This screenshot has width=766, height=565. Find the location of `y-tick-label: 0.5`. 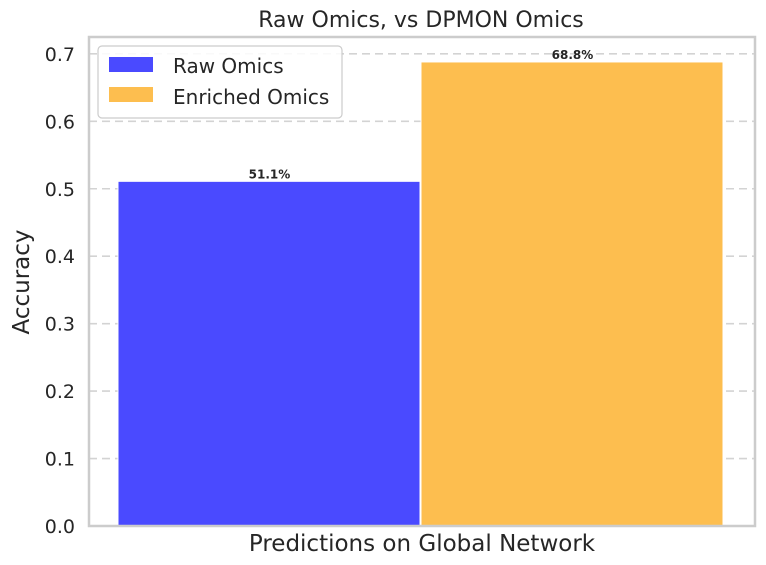

y-tick-label: 0.5 is located at coordinates (60, 190).